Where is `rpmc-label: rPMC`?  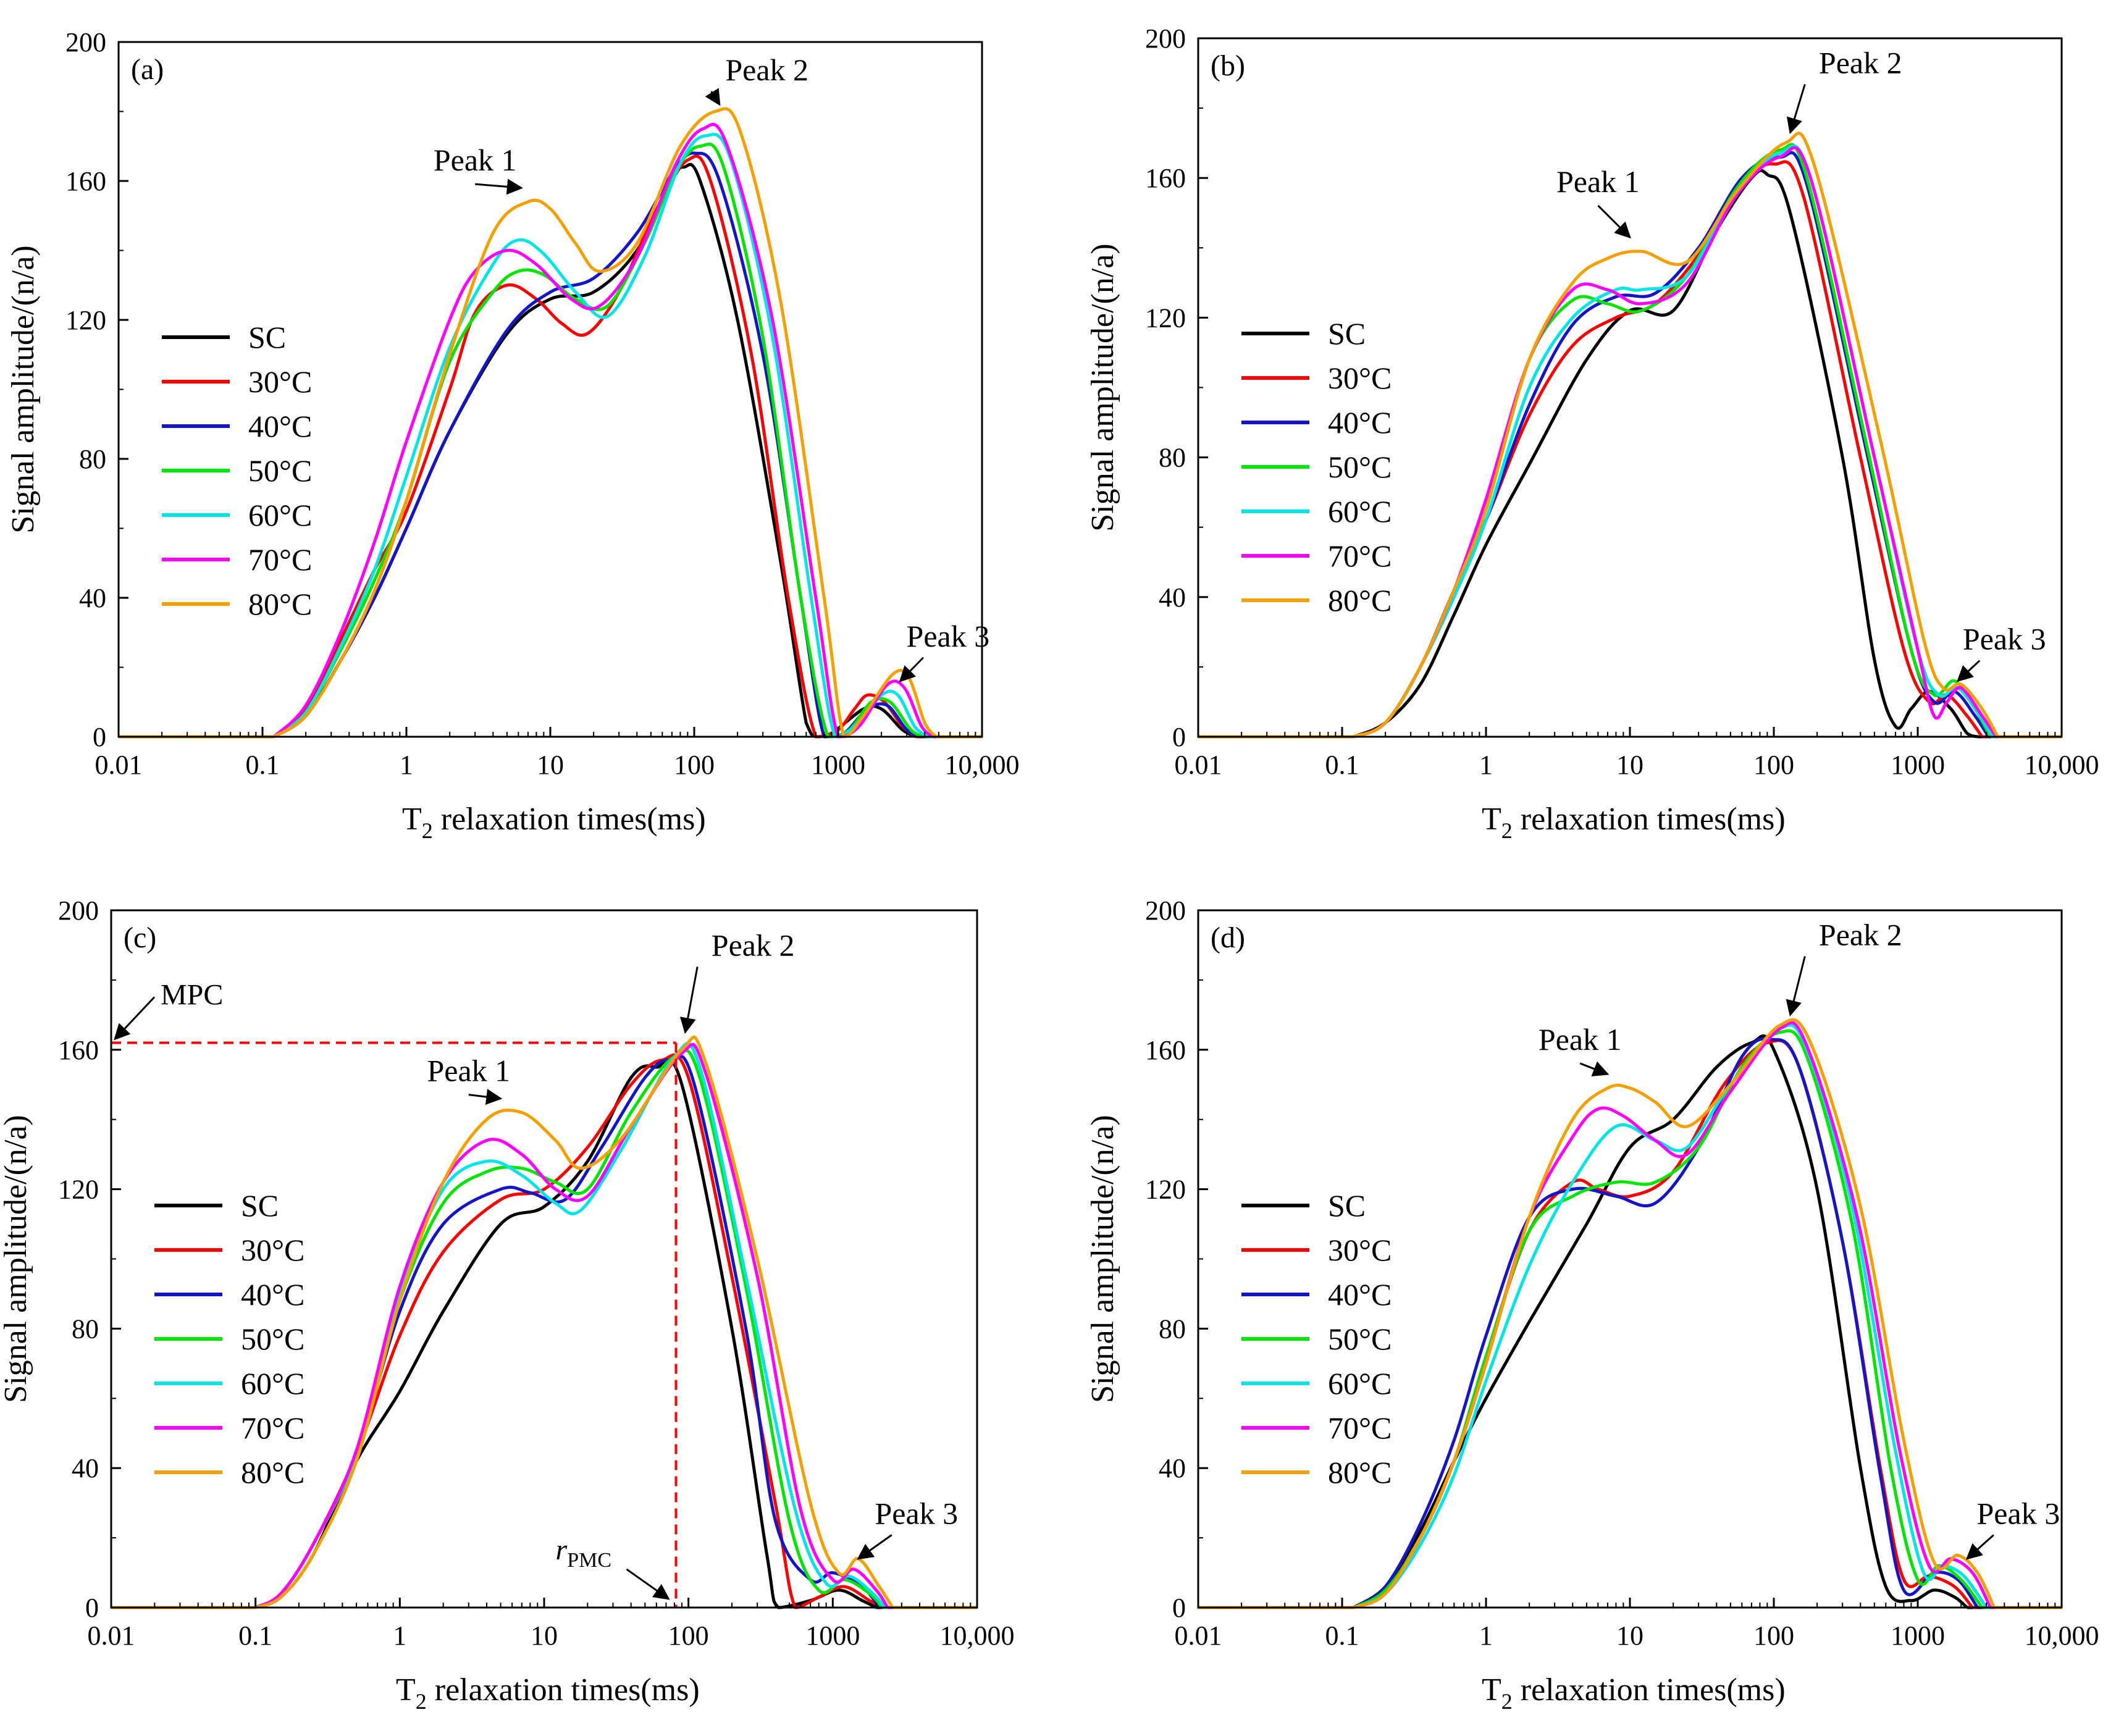
rpmc-label: rPMC is located at coordinates (584, 1553).